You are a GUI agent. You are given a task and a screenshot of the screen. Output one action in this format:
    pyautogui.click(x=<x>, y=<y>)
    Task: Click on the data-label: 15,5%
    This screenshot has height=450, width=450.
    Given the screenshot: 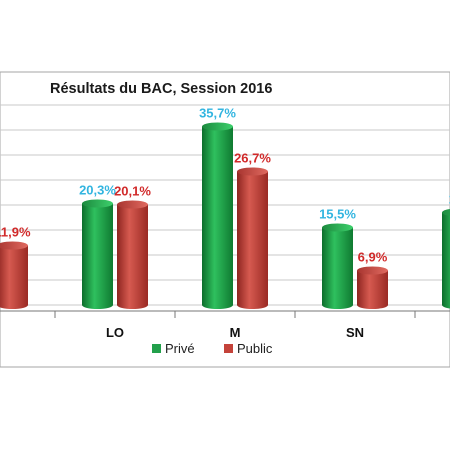 What is the action you would take?
    pyautogui.click(x=337, y=214)
    